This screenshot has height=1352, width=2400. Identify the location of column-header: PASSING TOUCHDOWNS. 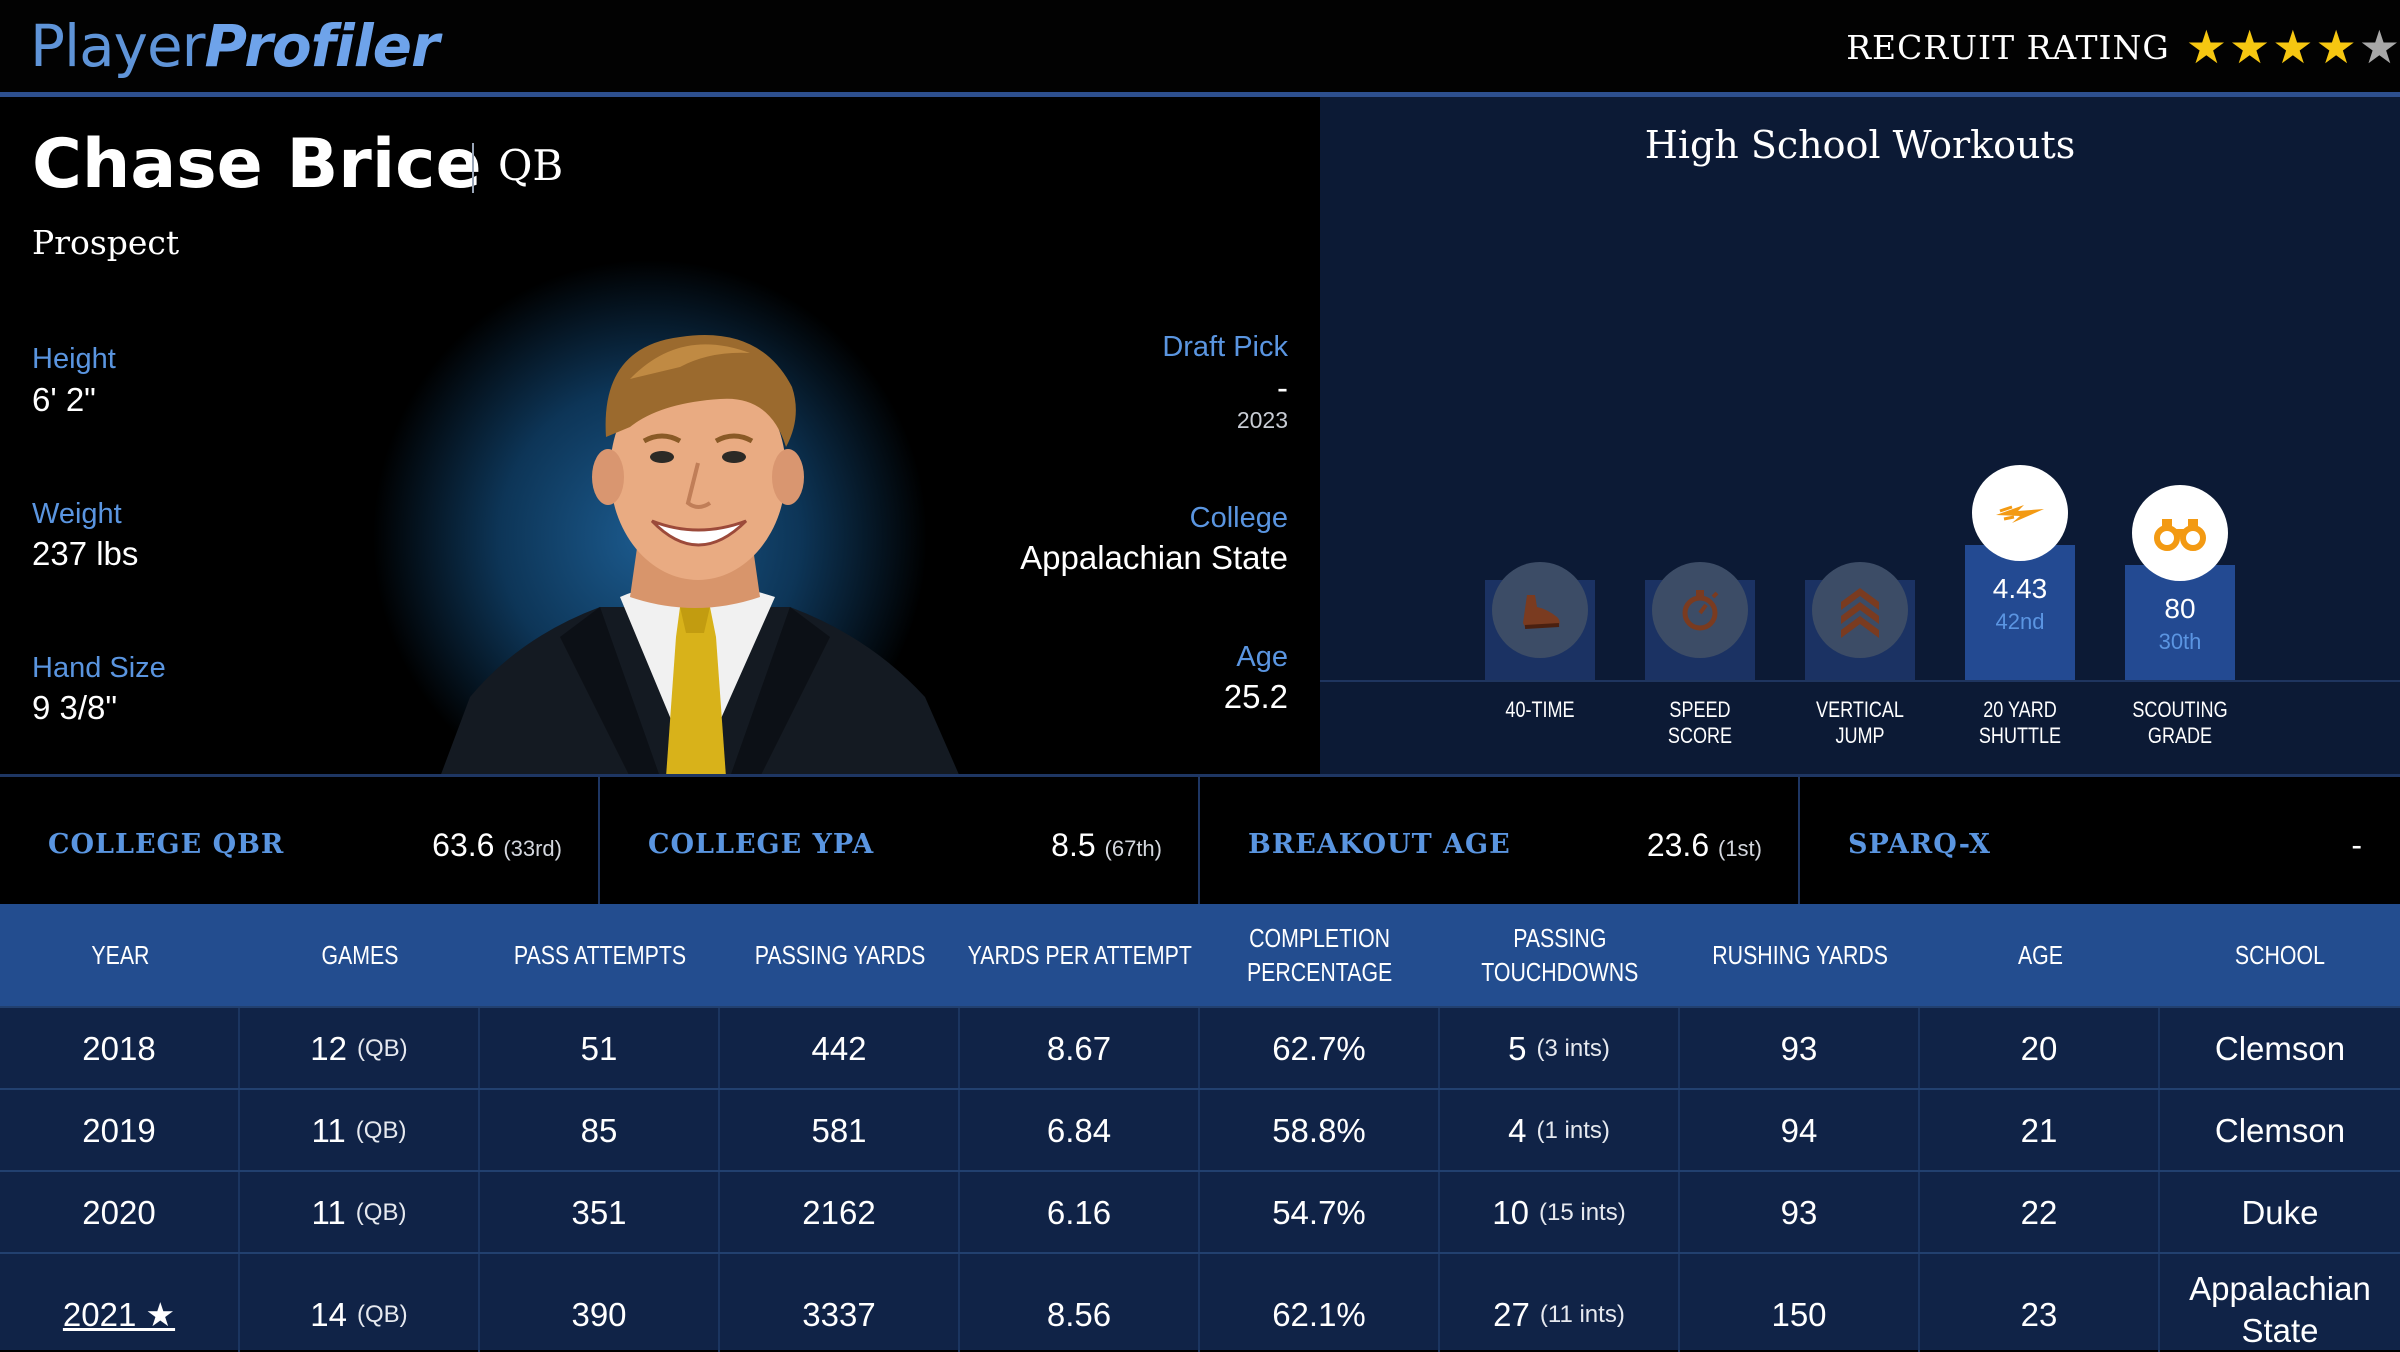
(1560, 955).